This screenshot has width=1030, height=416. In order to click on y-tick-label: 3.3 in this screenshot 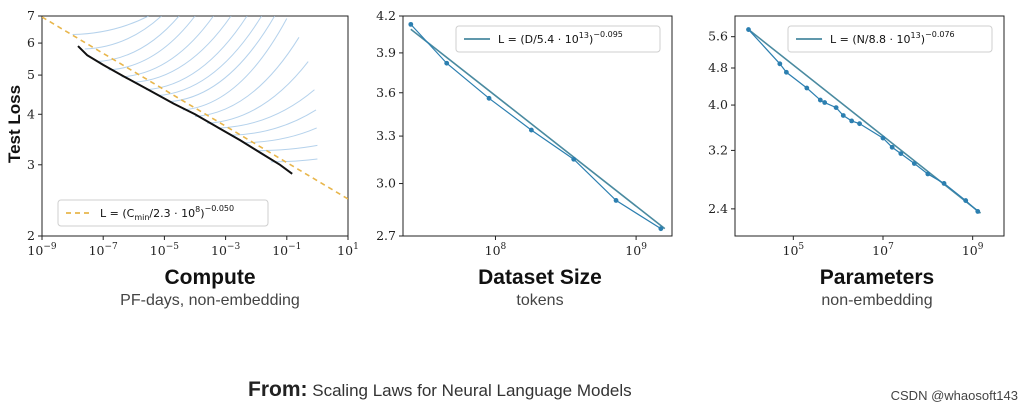, I will do `click(386, 135)`.